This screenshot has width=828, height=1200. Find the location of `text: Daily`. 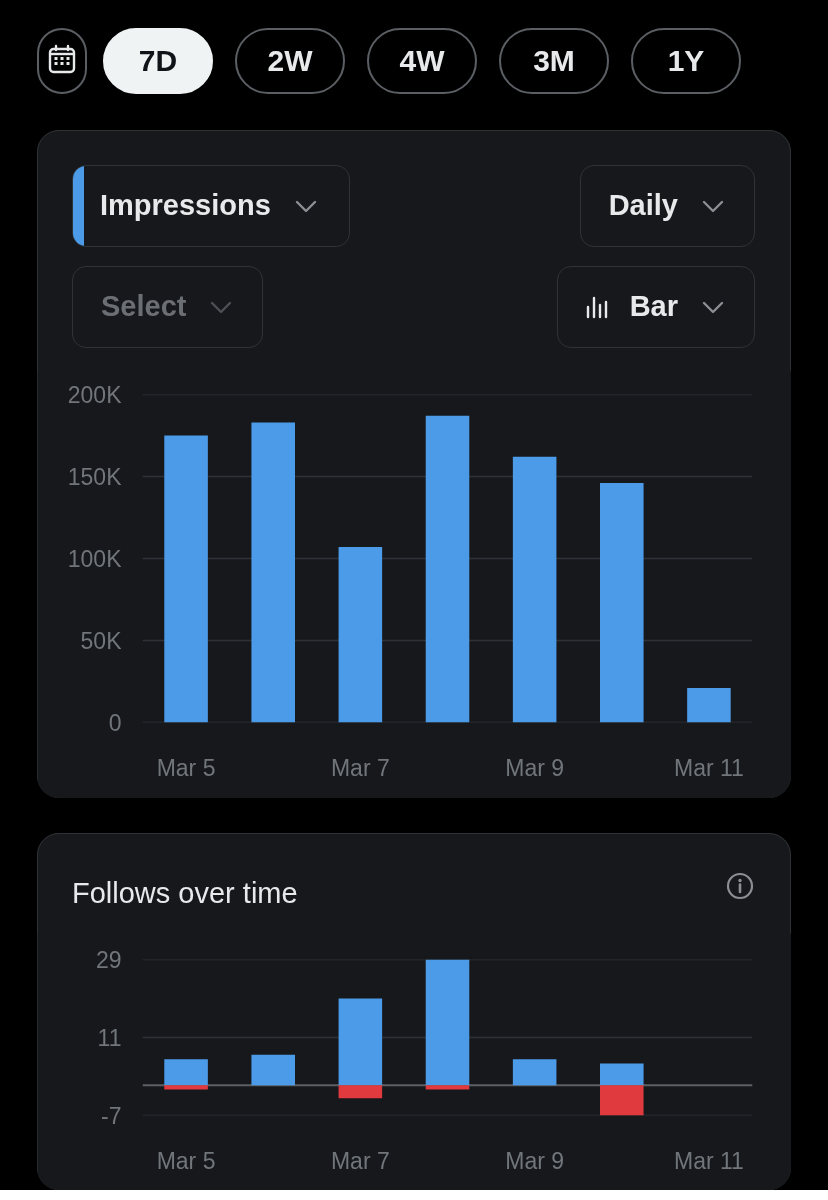

text: Daily is located at coordinates (643, 206).